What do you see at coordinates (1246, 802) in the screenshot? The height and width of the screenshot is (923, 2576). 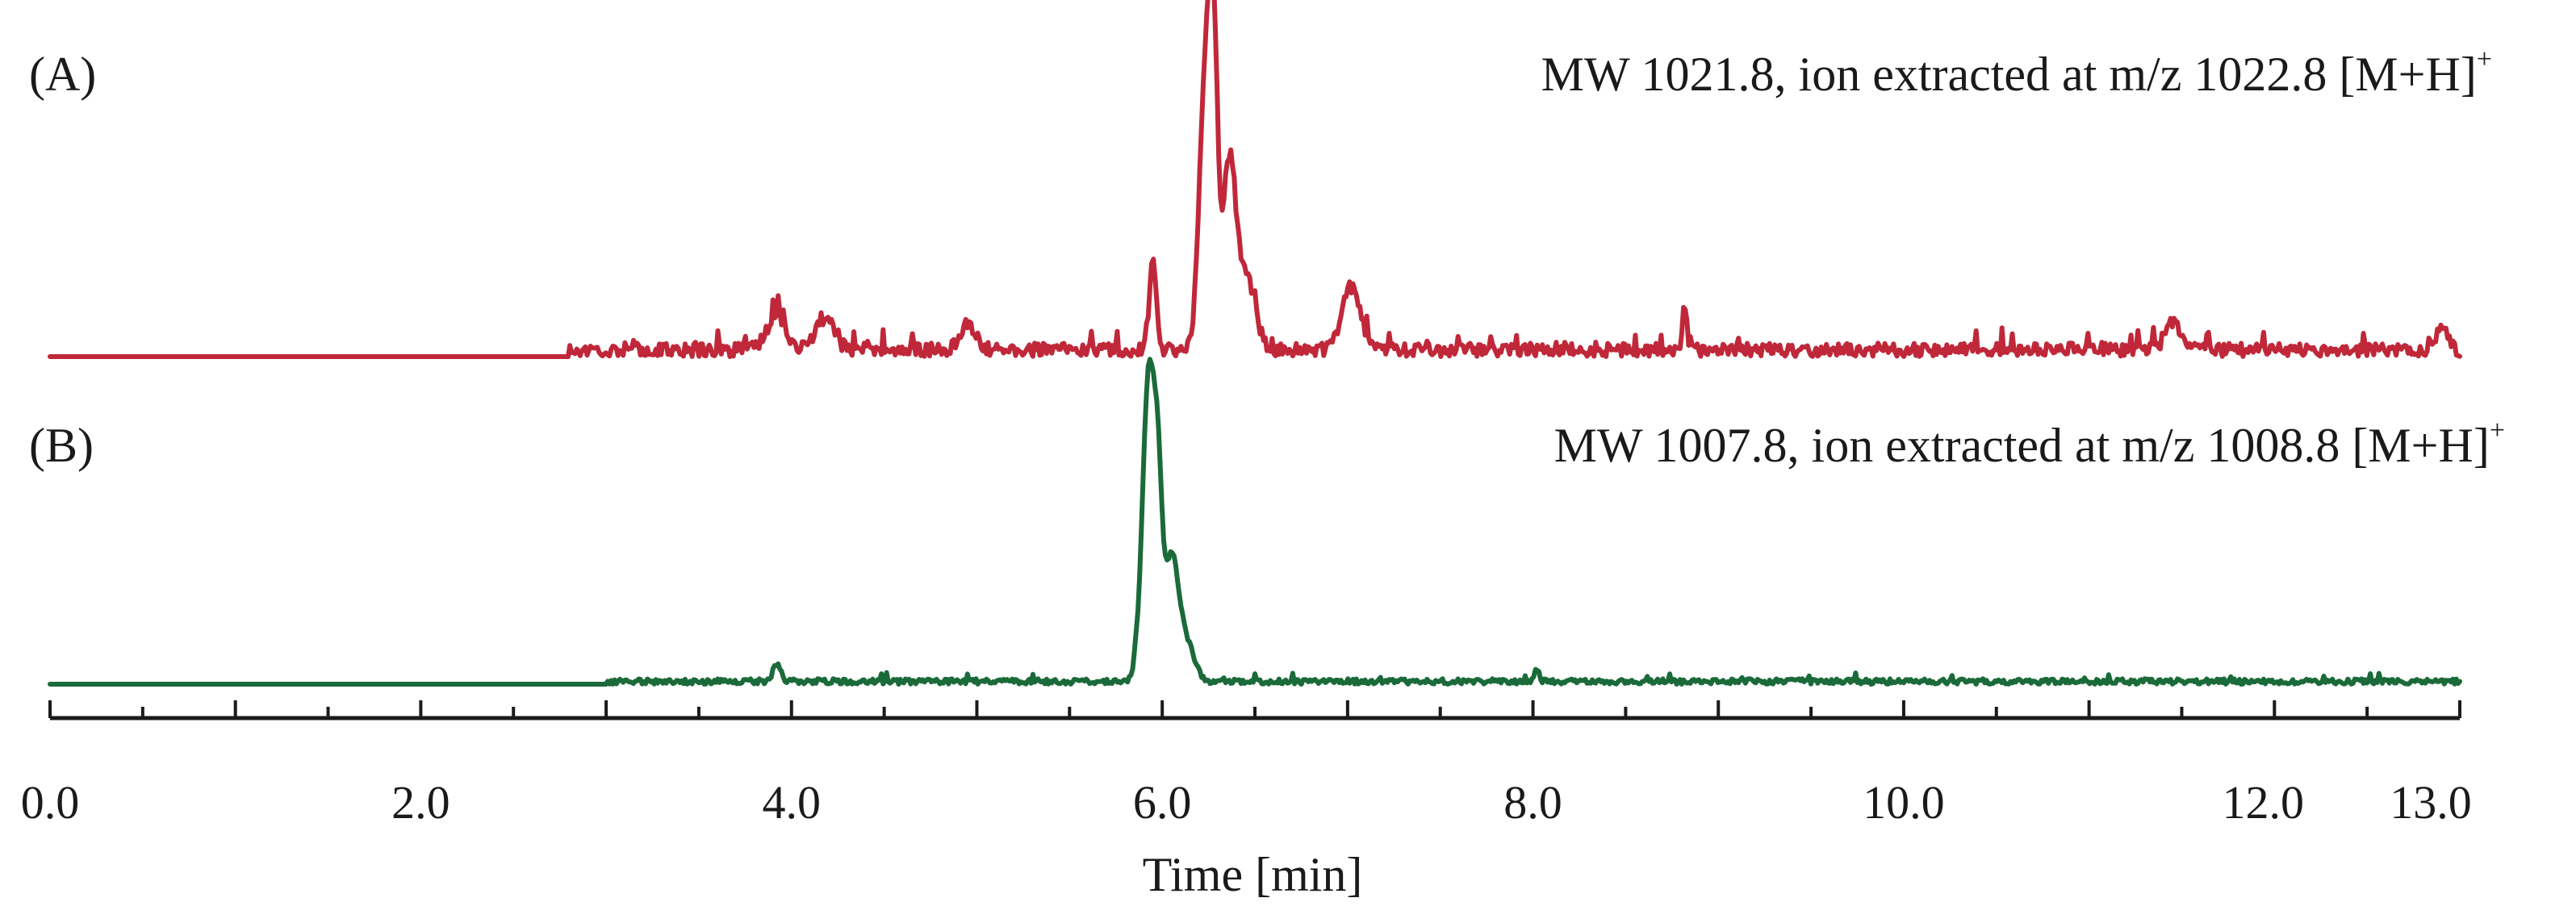 I see `x-axis-tick-labels: 0.0 2.0 4.0 6.0 8.0 10.0 12.0 13.0` at bounding box center [1246, 802].